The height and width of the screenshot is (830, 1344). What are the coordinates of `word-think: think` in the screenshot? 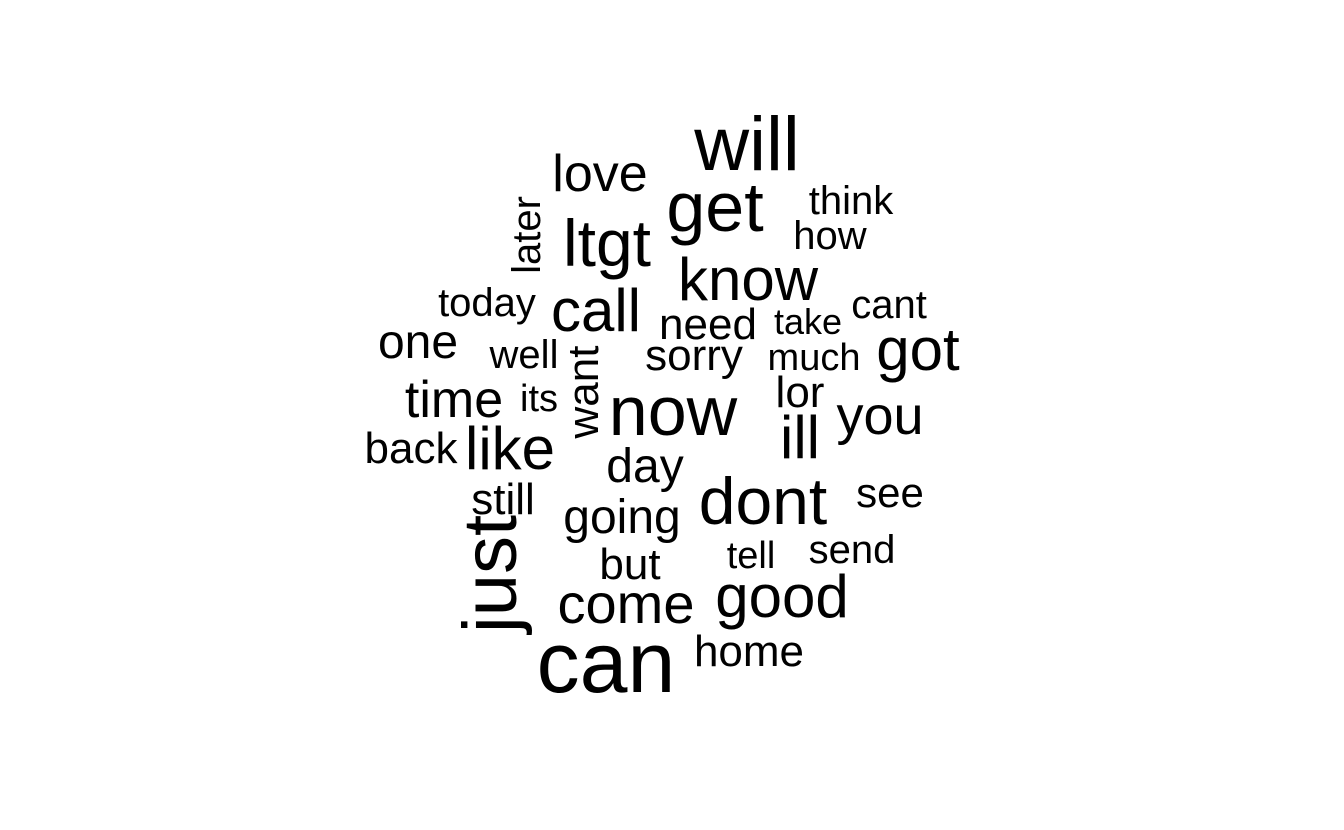 It's located at (851, 201).